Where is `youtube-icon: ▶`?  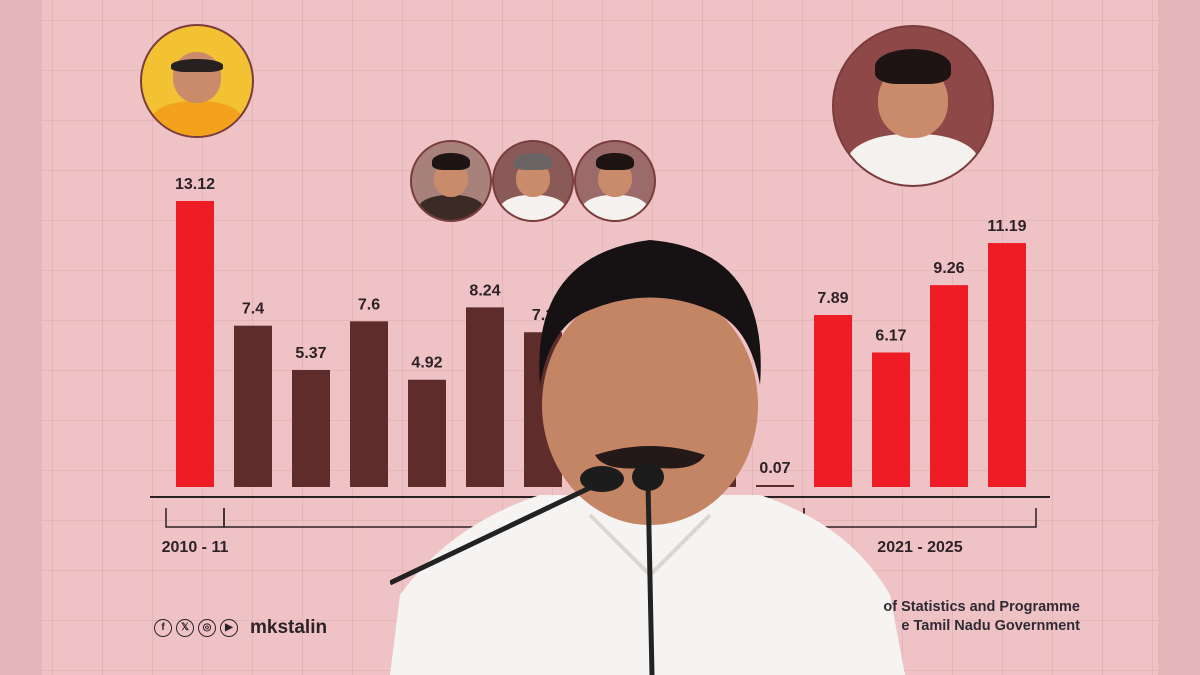
youtube-icon: ▶ is located at coordinates (229, 628).